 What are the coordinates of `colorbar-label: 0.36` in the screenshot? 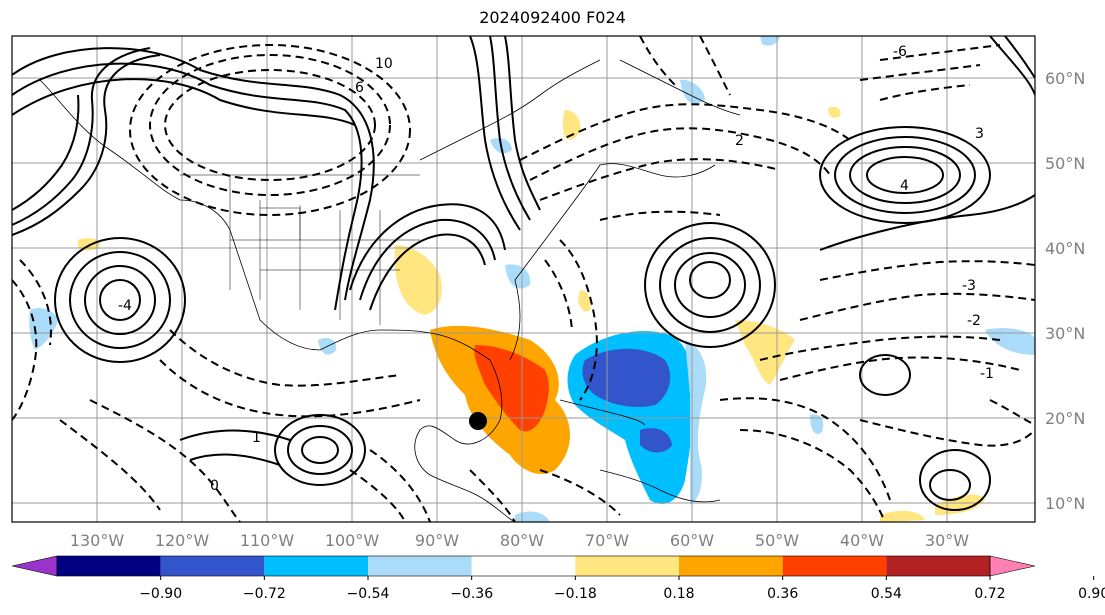 It's located at (782, 594).